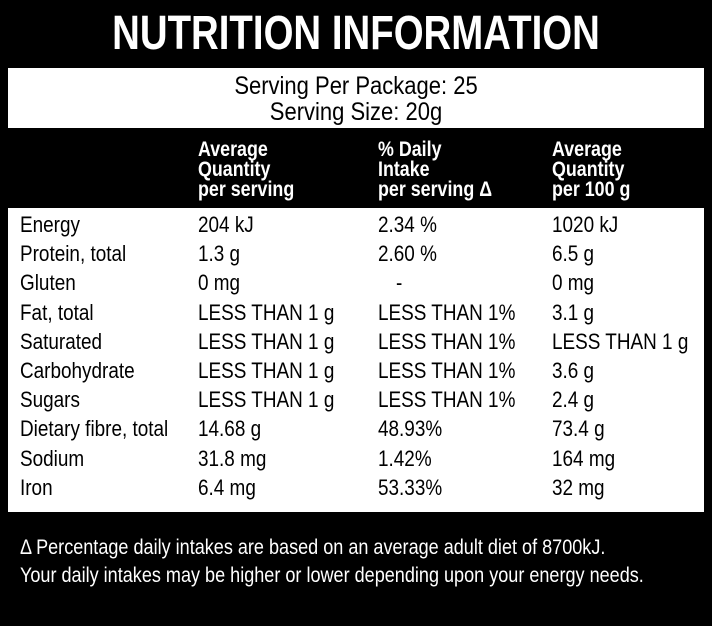  What do you see at coordinates (573, 400) in the screenshot?
I see `cell: 2.4 g` at bounding box center [573, 400].